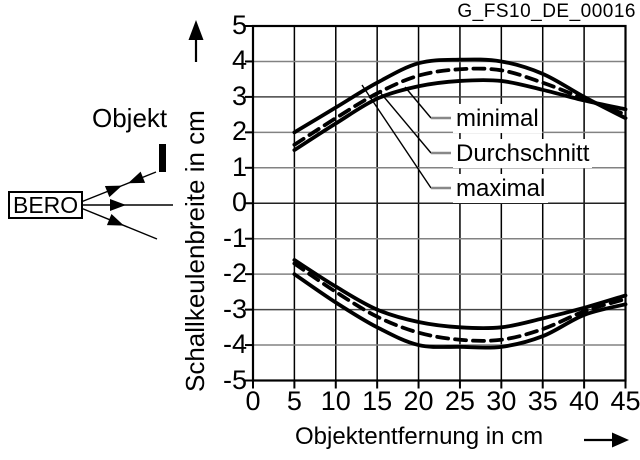 This screenshot has height=460, width=640. What do you see at coordinates (584, 401) in the screenshot?
I see `x-tick-label: 40` at bounding box center [584, 401].